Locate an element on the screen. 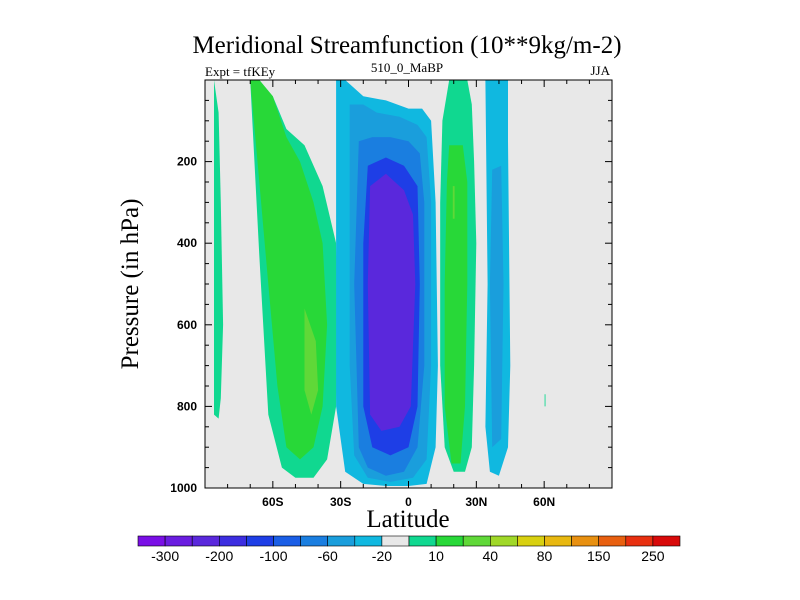 This screenshot has width=800, height=600. season-label: JJA is located at coordinates (600, 70).